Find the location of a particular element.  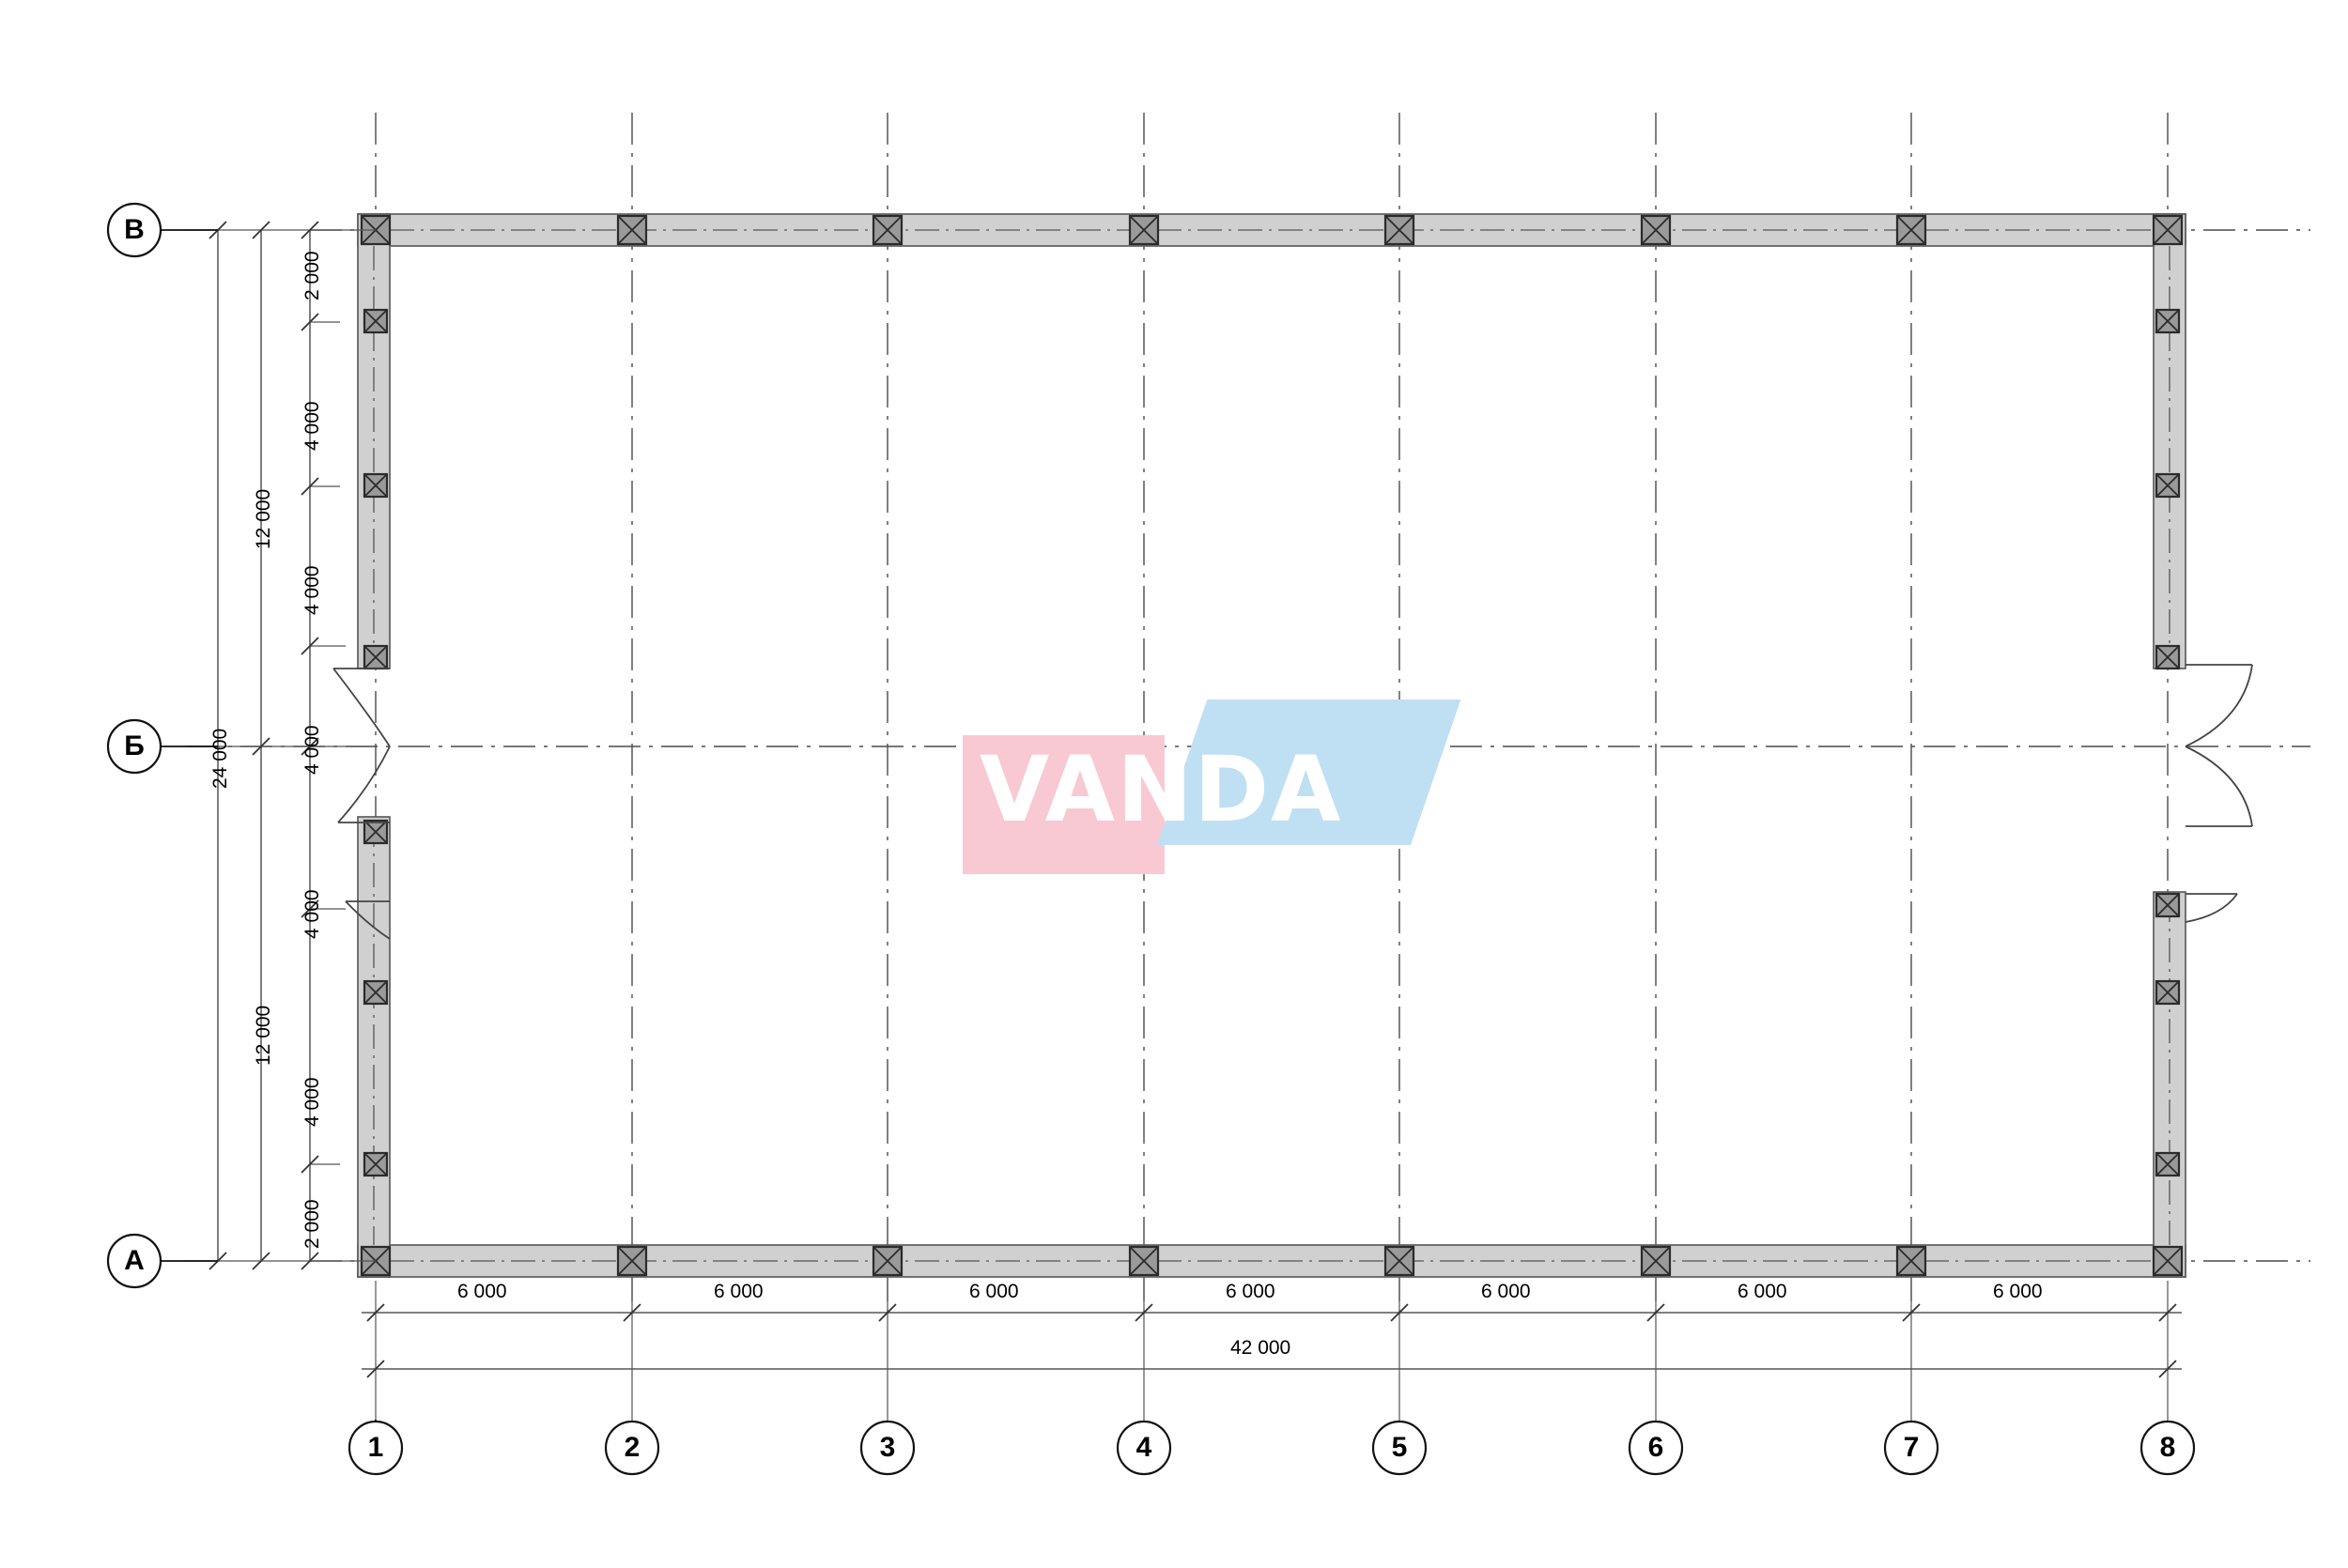

dim-left-seg-5: 4 000 is located at coordinates (312, 1102).